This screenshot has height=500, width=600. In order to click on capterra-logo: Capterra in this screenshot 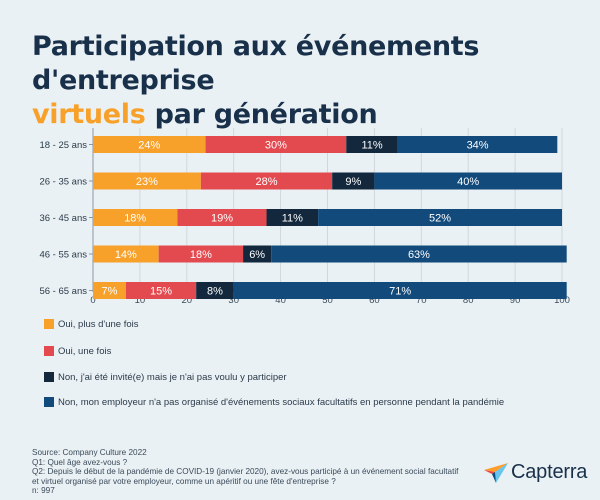, I will do `click(535, 472)`.